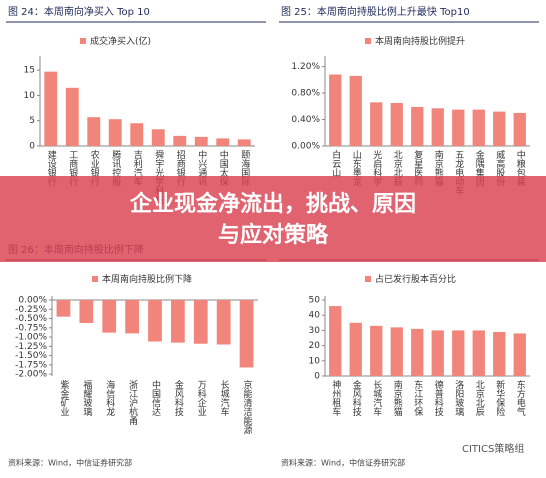 The height and width of the screenshot is (478, 546). I want to click on y-tick-label: 30, so click(315, 331).